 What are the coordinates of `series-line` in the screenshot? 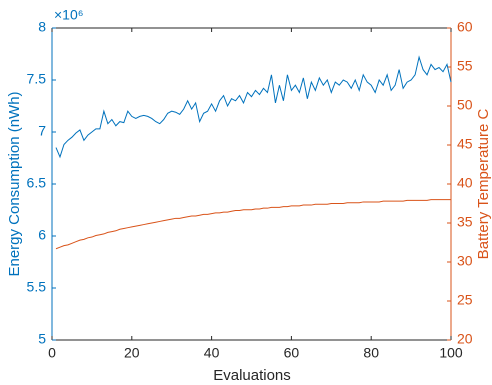 It's located at (253, 224).